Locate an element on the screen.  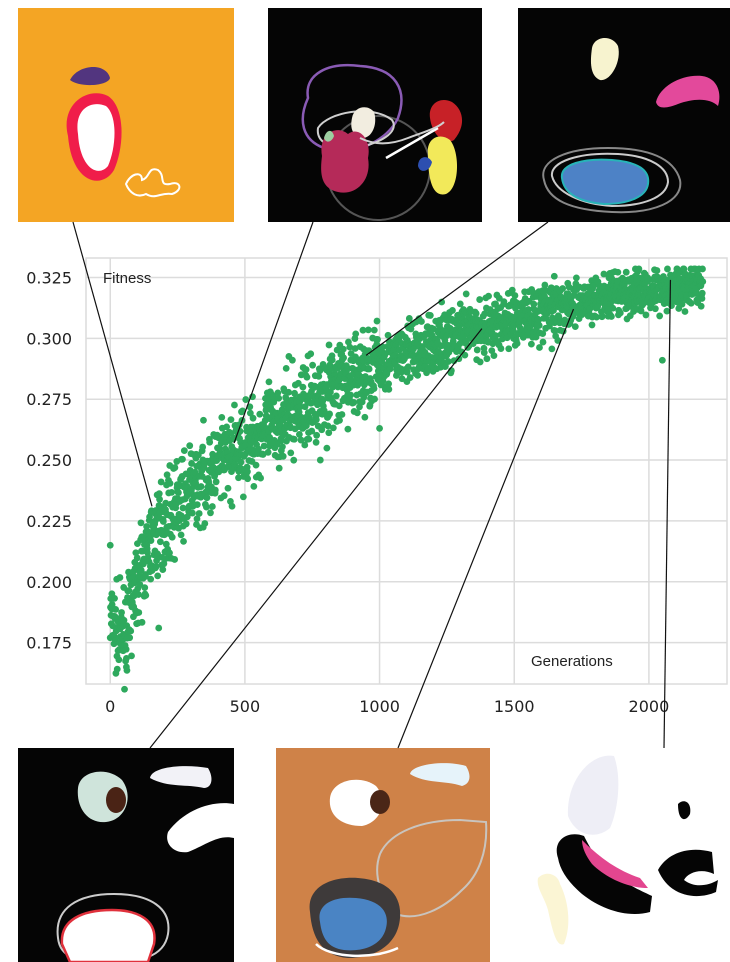
x-tick-label: 2000 is located at coordinates (649, 706).